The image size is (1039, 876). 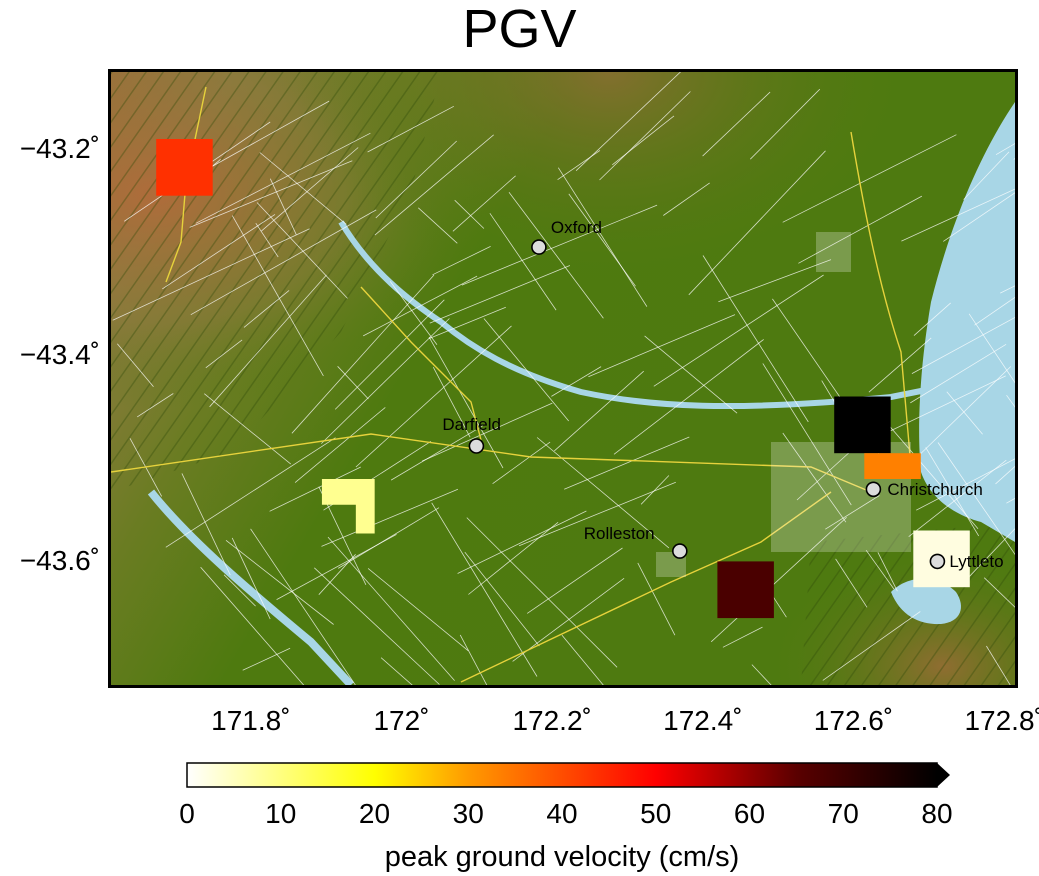 What do you see at coordinates (348, 506) in the screenshot?
I see `pgv-station-shape` at bounding box center [348, 506].